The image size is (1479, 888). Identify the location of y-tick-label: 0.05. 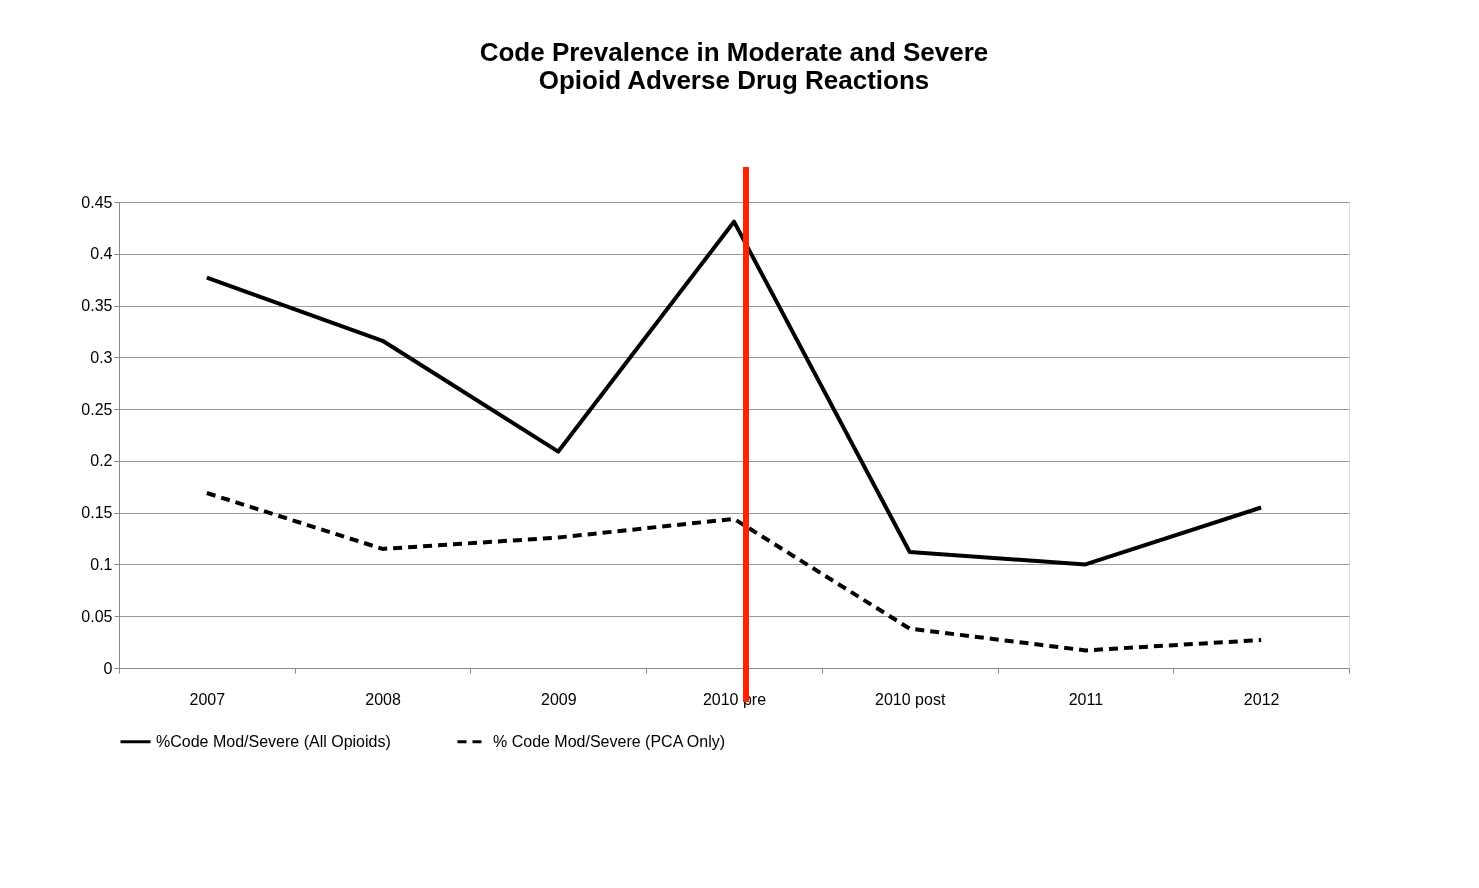
(97, 616).